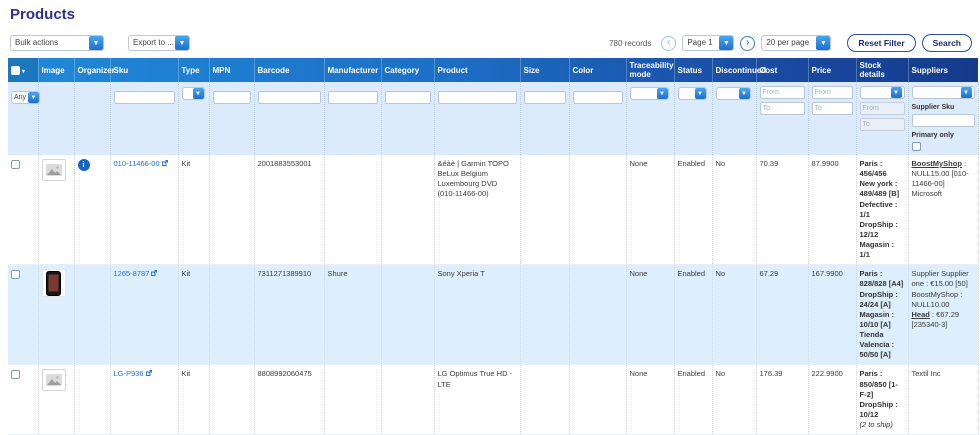 Image resolution: width=980 pixels, height=435 pixels. What do you see at coordinates (693, 70) in the screenshot?
I see `column-header-status: Status` at bounding box center [693, 70].